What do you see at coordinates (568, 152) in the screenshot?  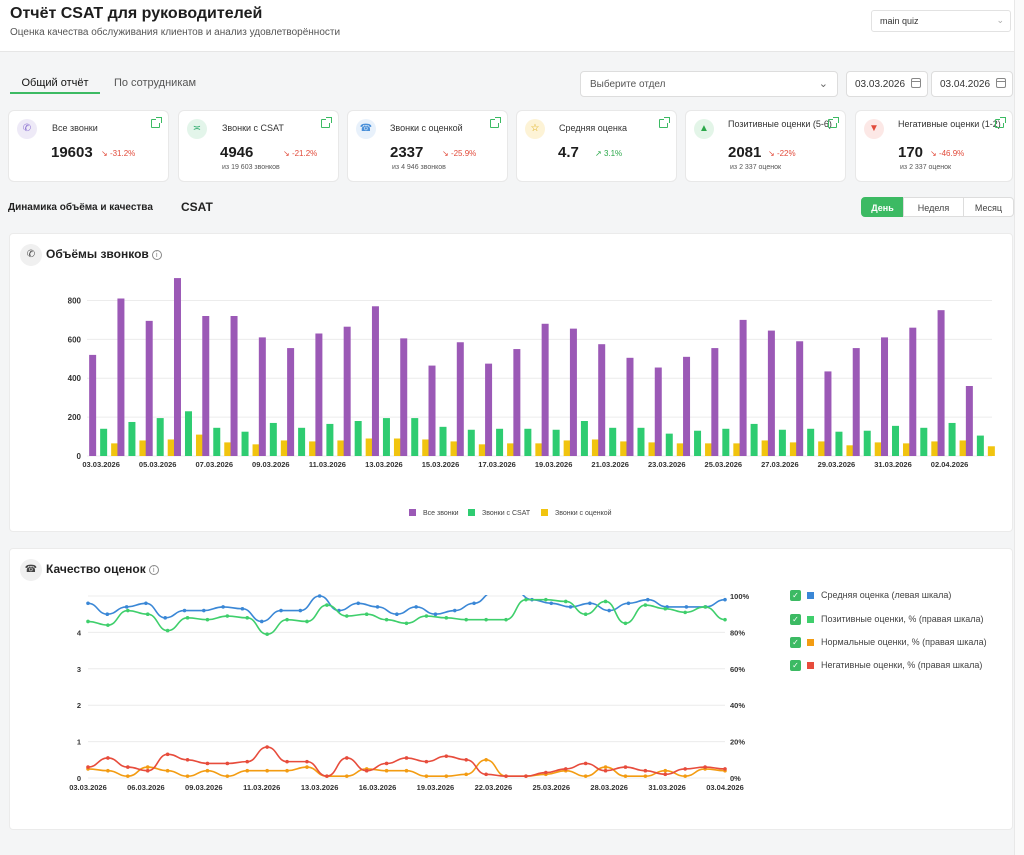 I see `kpi-value: 4.7` at bounding box center [568, 152].